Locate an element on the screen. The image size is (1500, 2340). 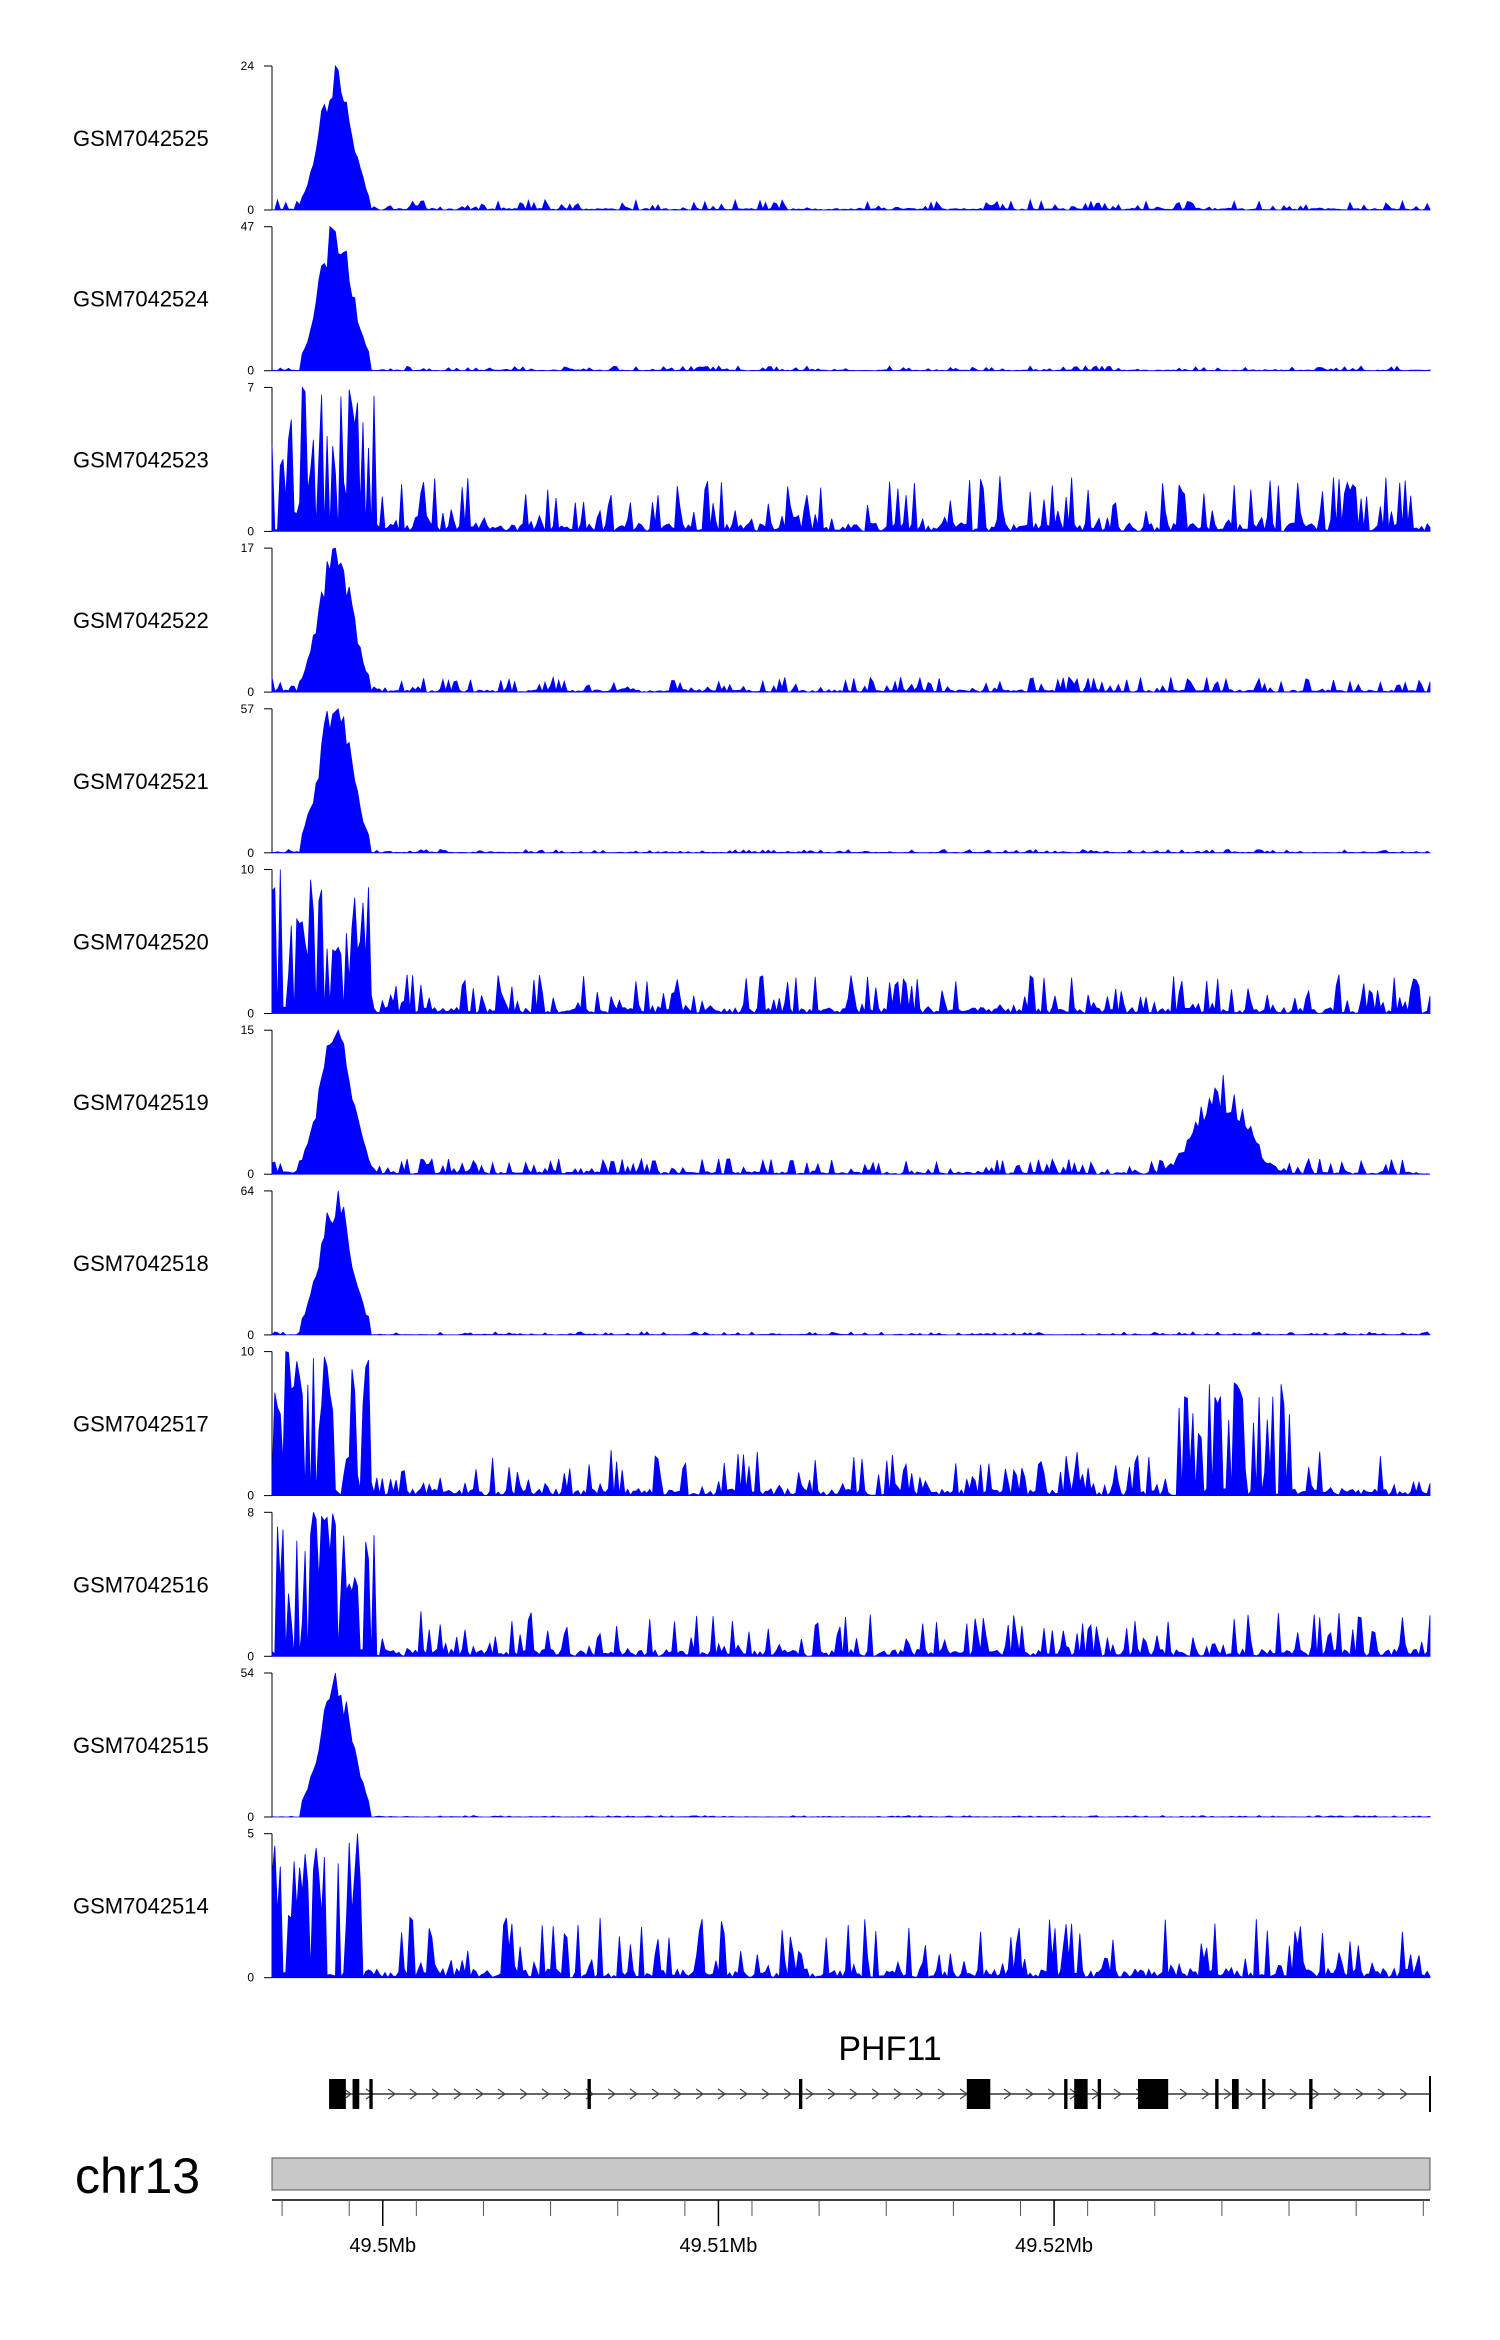
track-GSM7042515: GSM7042515 54 0 is located at coordinates (752, 1745).